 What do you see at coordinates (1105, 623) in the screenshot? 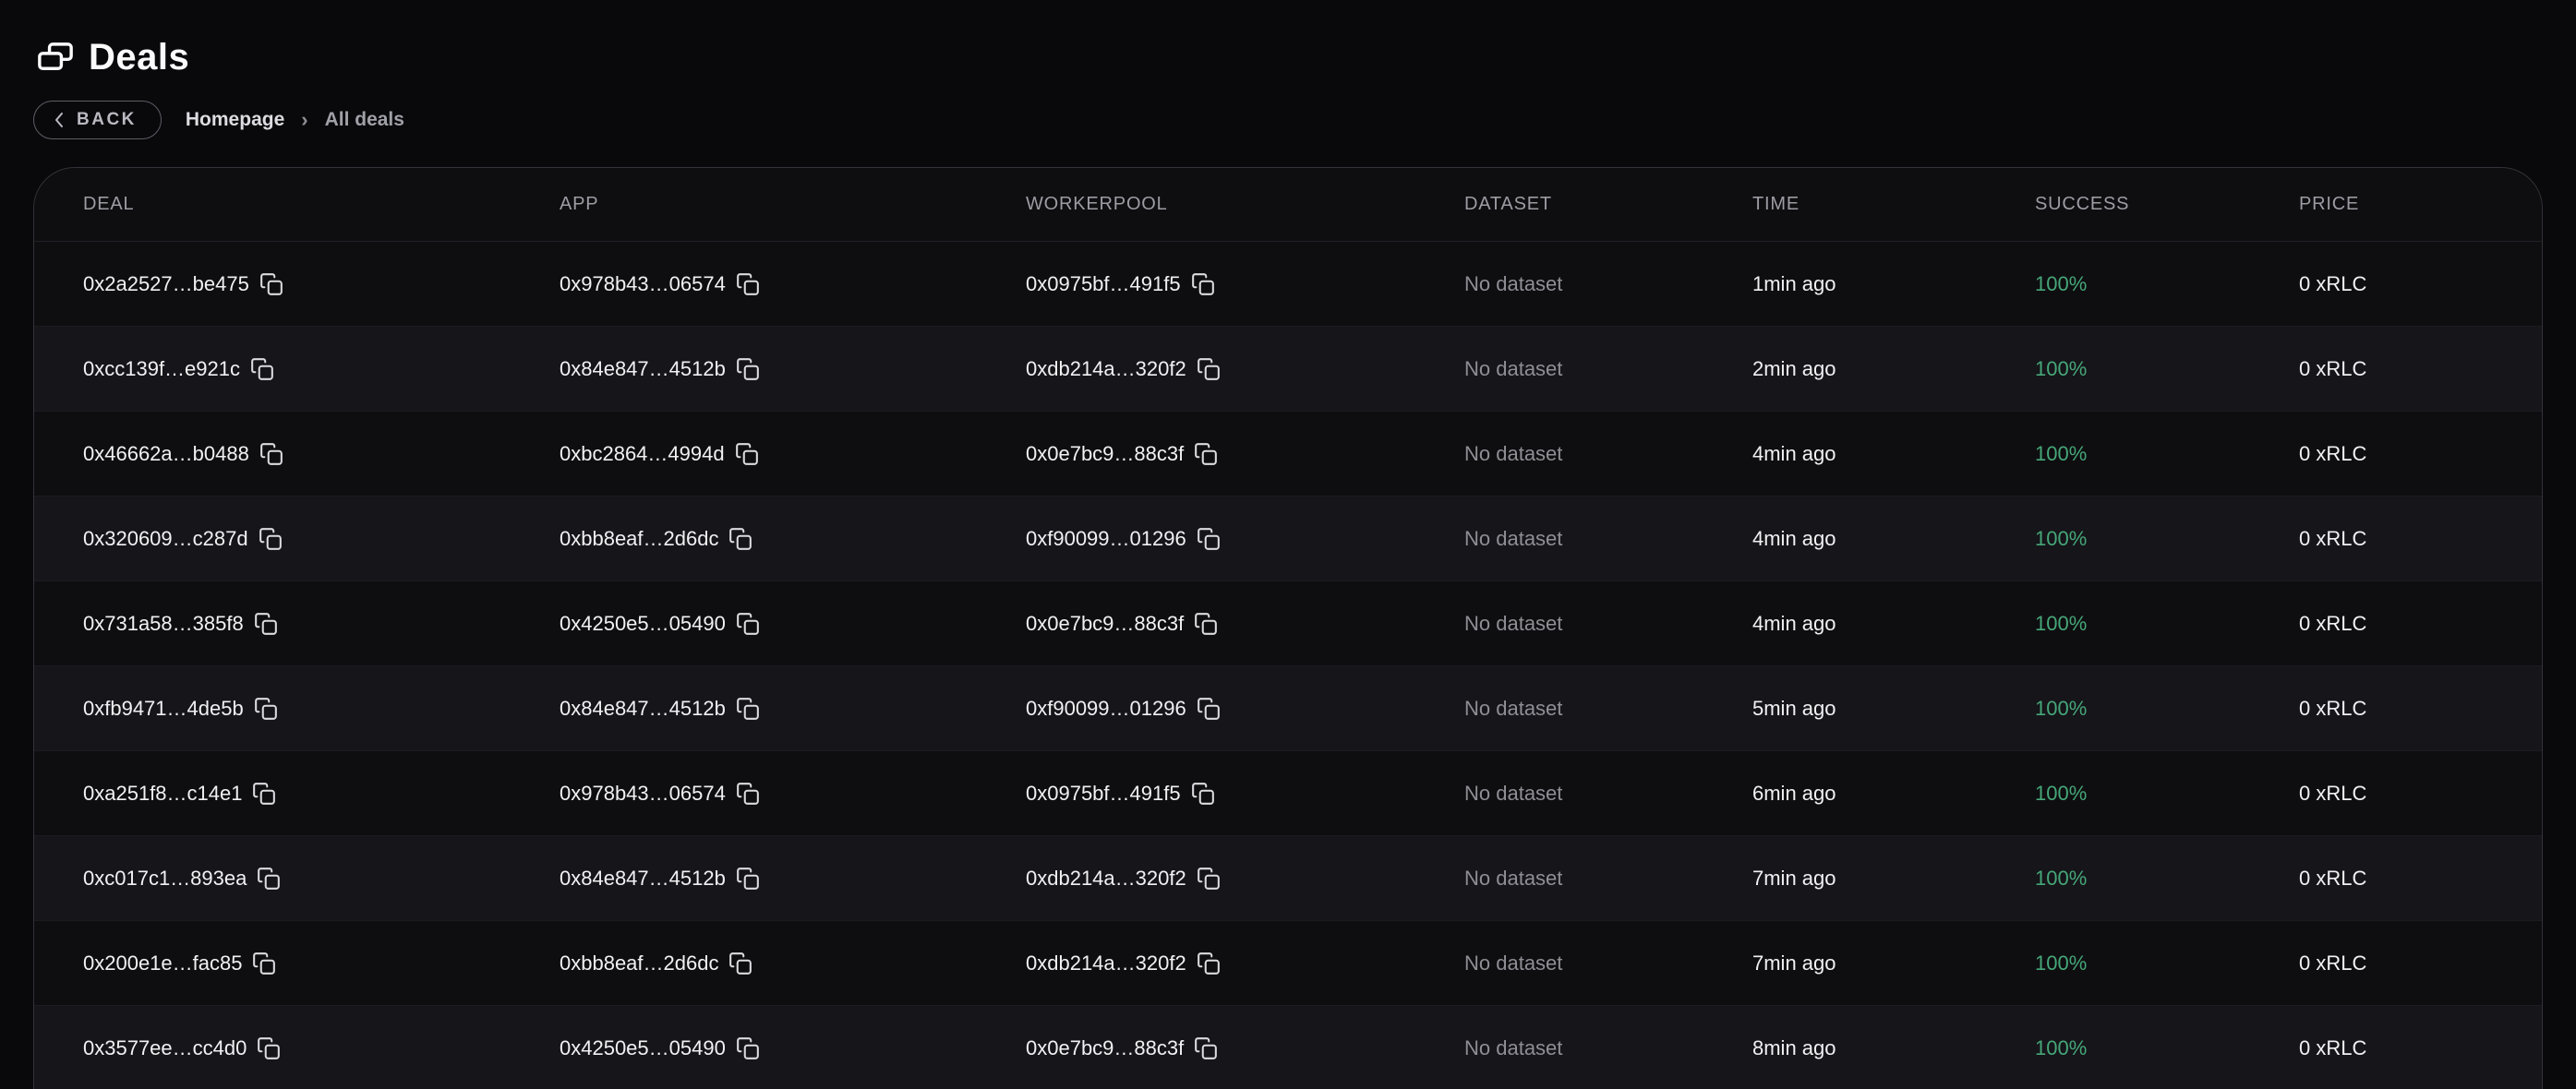
I see `workerpool-id: 0x0e7bc9…88c3f` at bounding box center [1105, 623].